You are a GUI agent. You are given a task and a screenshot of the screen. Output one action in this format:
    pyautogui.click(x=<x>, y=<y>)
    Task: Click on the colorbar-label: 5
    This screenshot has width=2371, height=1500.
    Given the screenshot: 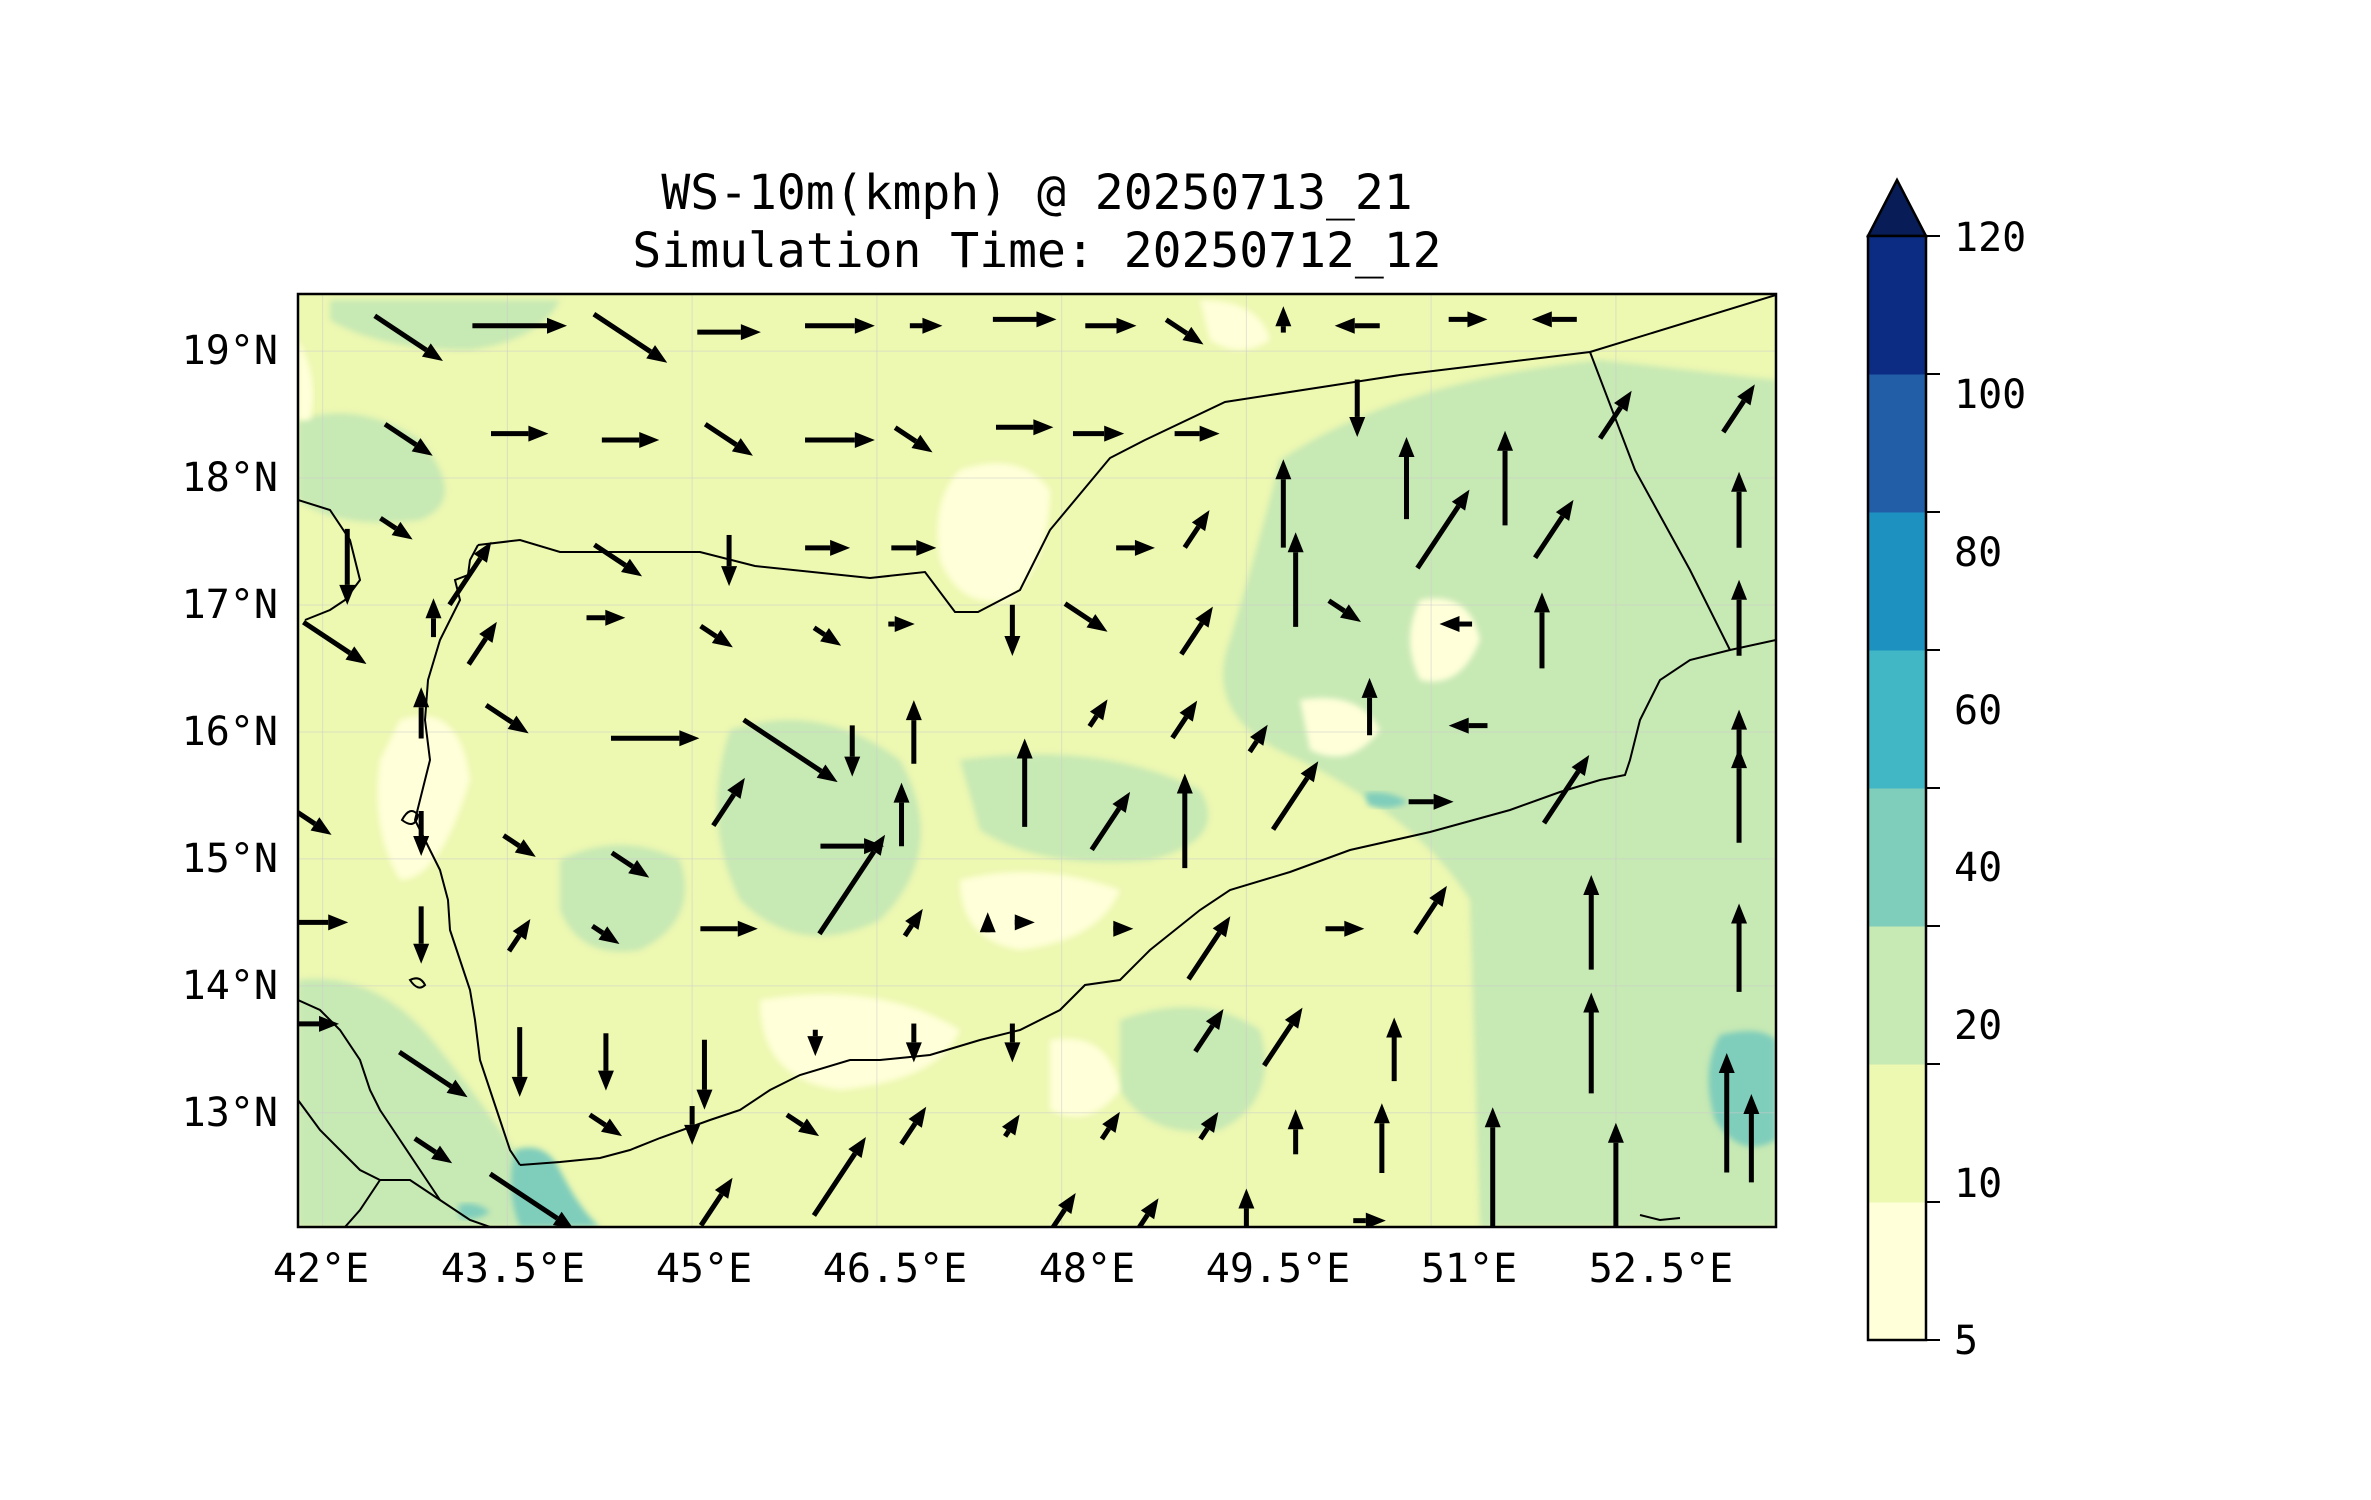 What is the action you would take?
    pyautogui.click(x=1966, y=1341)
    